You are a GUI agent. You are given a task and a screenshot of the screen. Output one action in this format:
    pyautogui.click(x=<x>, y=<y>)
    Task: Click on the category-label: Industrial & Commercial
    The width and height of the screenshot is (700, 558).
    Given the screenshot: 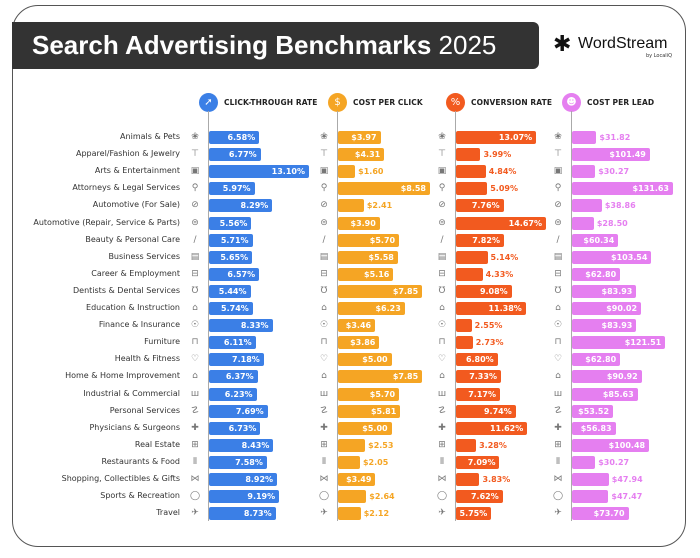 What is the action you would take?
    pyautogui.click(x=131, y=393)
    